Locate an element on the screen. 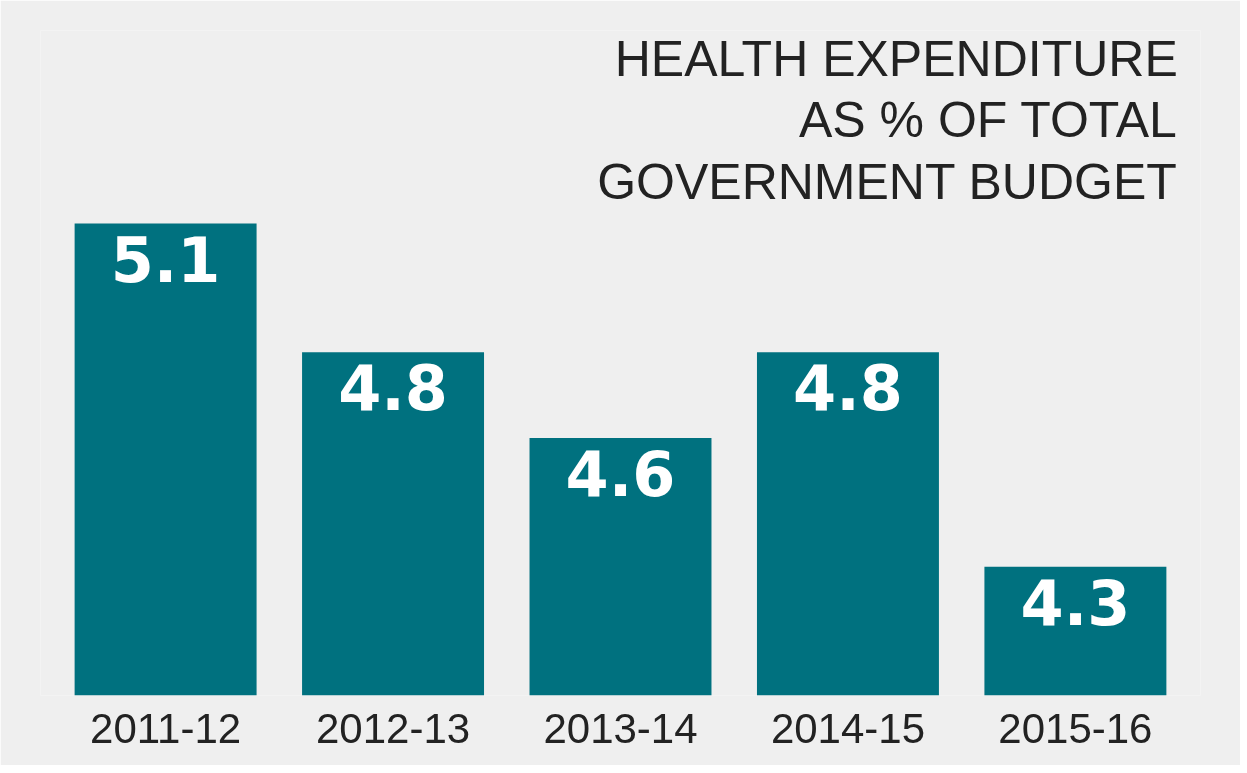  data-label: 5.1 is located at coordinates (165, 260).